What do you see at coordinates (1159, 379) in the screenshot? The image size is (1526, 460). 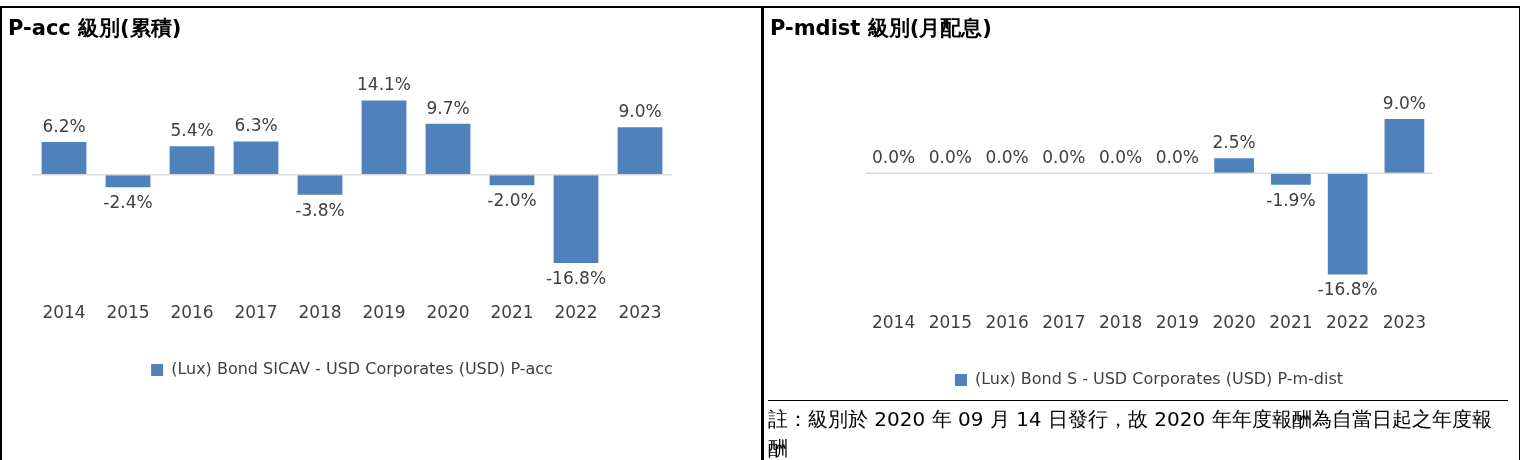 I see `legend-label: (Lux) Bond S - USD Corporates (USD) P-m-dist` at bounding box center [1159, 379].